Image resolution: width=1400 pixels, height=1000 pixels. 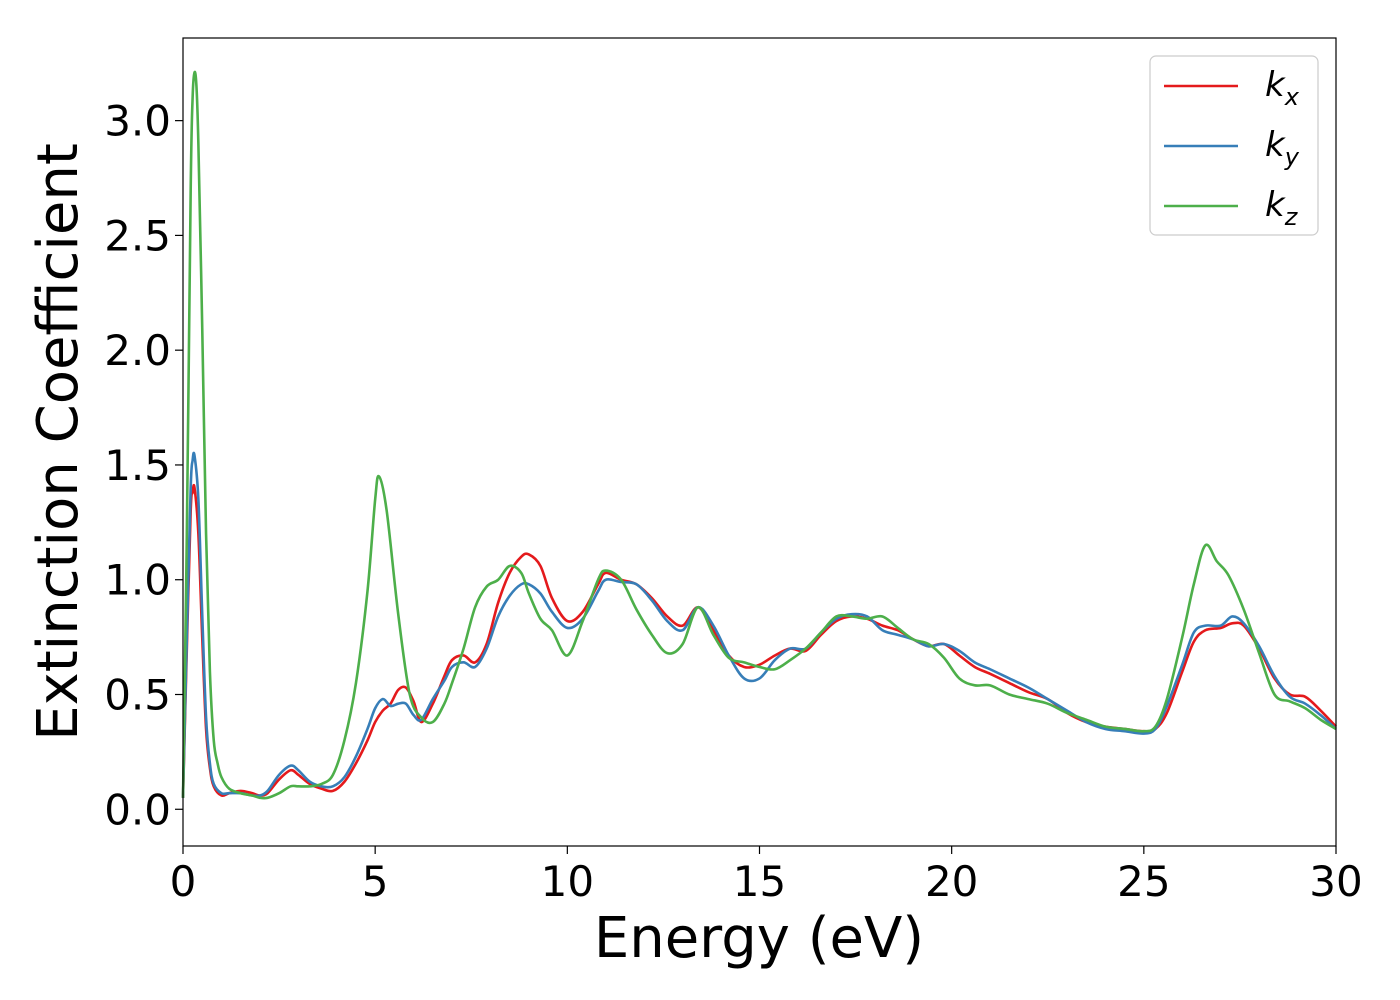 I want to click on y-tick-label: 2.0, so click(x=137, y=350).